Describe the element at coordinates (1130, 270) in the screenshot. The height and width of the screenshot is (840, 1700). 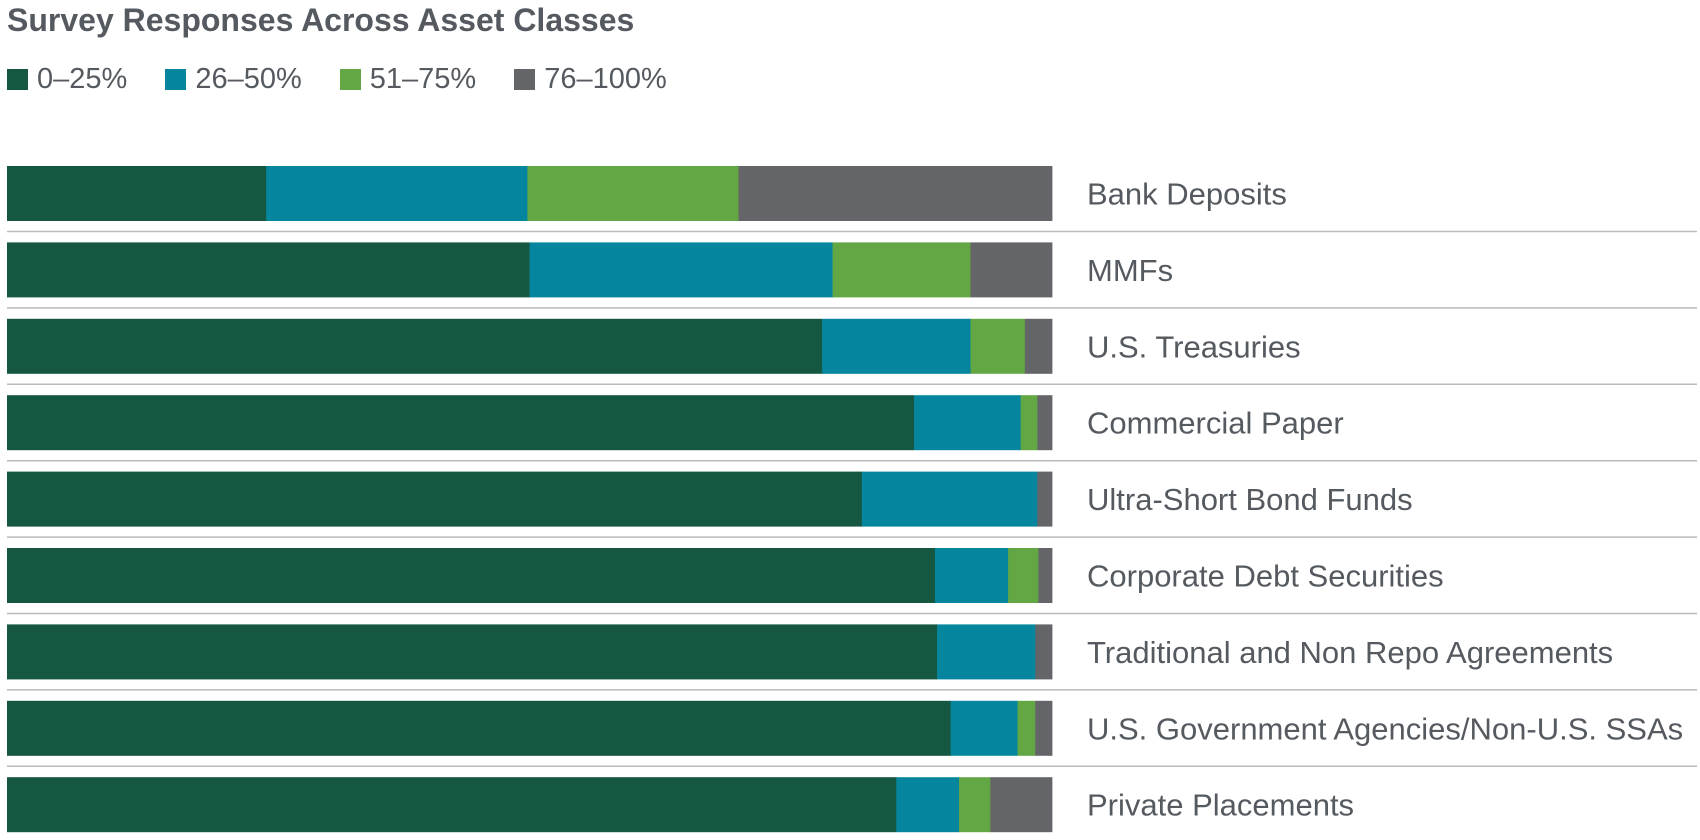
I see `category-label: MMFs` at that location.